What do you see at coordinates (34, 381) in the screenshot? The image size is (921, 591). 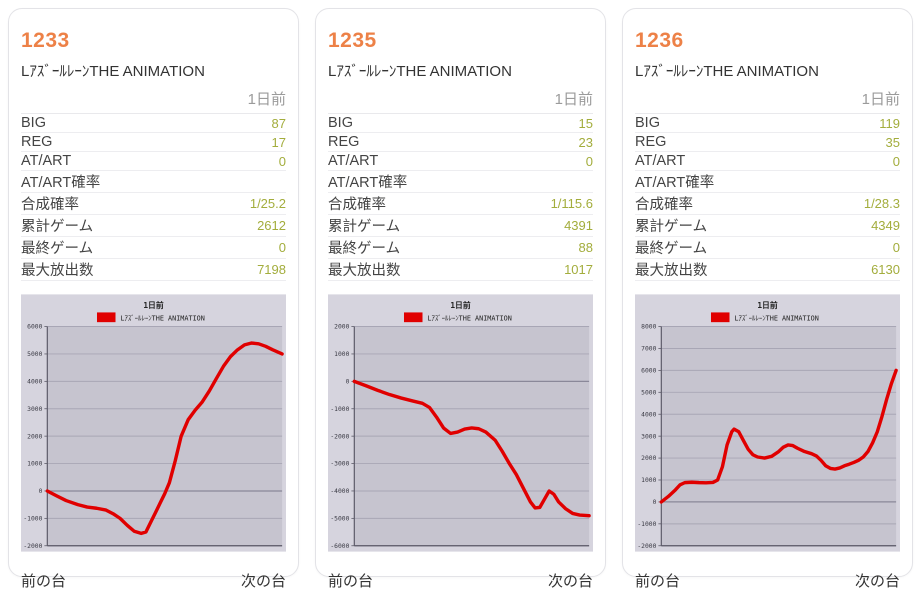 I see `y-tick-label: 4000` at bounding box center [34, 381].